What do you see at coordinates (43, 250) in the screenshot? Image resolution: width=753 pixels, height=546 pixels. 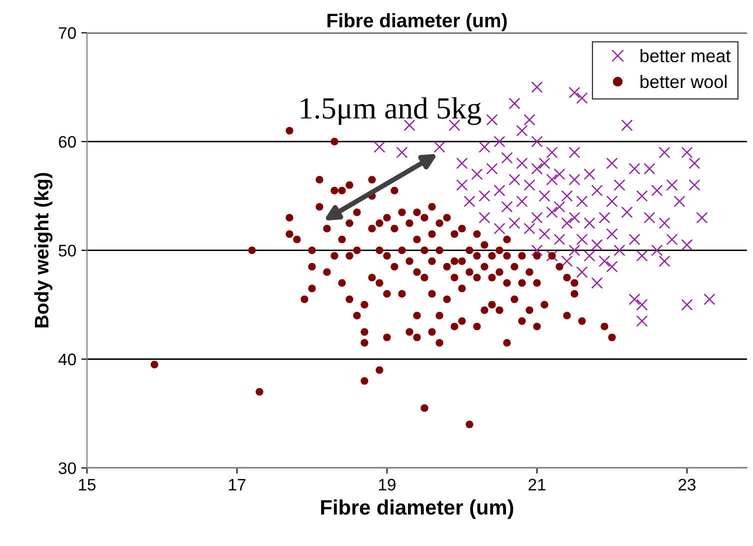 I see `y-axis-title: Body weight (kg)` at bounding box center [43, 250].